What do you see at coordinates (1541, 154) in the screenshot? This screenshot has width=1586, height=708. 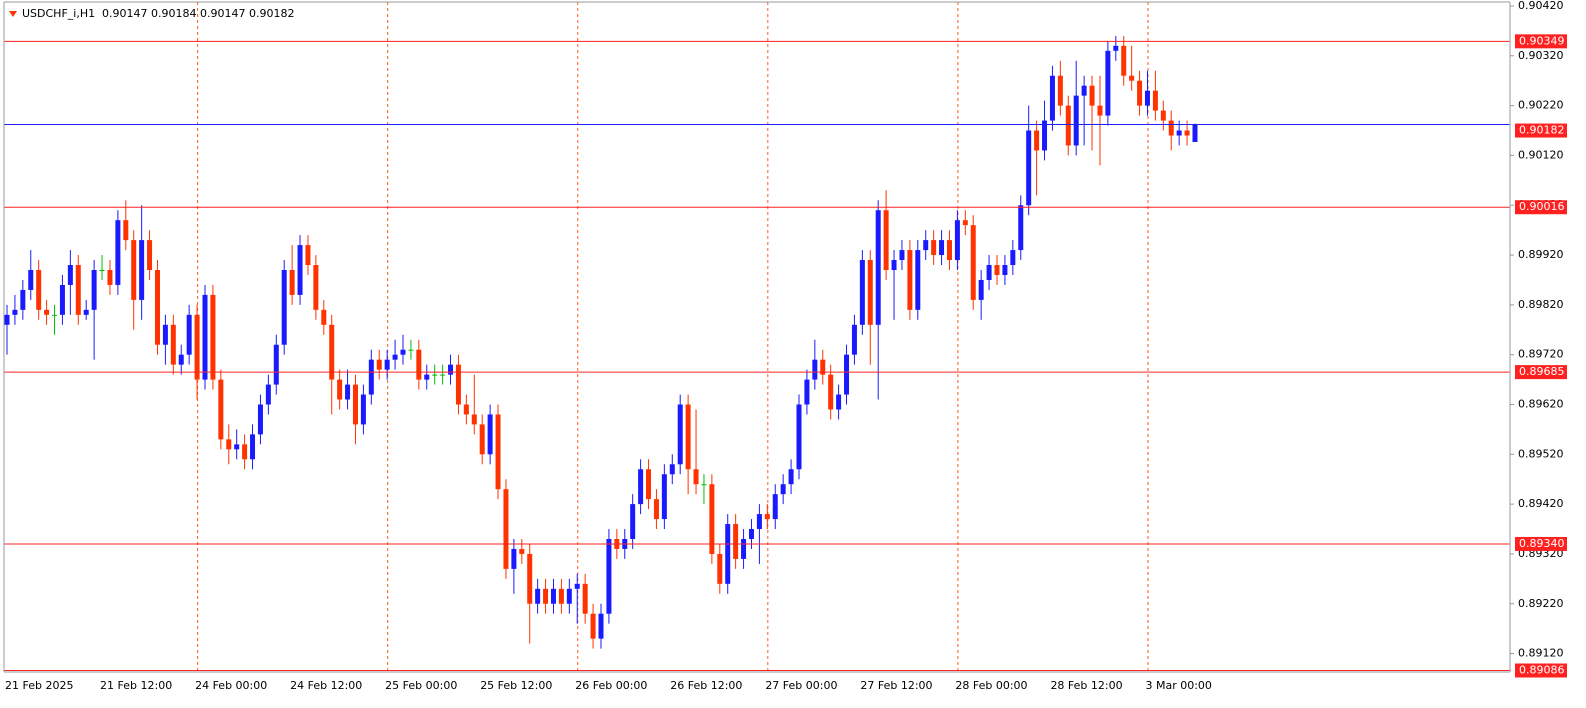 I see `y-tick-label: 0.90120` at bounding box center [1541, 154].